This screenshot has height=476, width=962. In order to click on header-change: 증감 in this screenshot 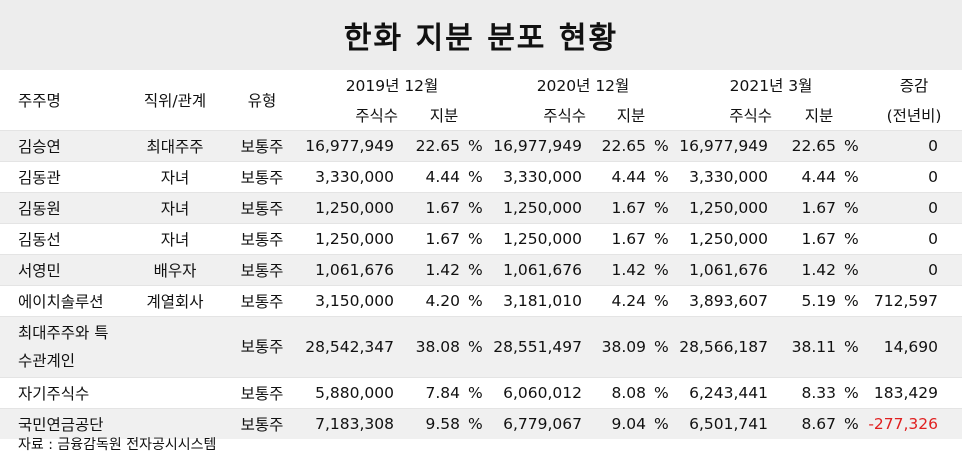, I will do `click(914, 86)`.